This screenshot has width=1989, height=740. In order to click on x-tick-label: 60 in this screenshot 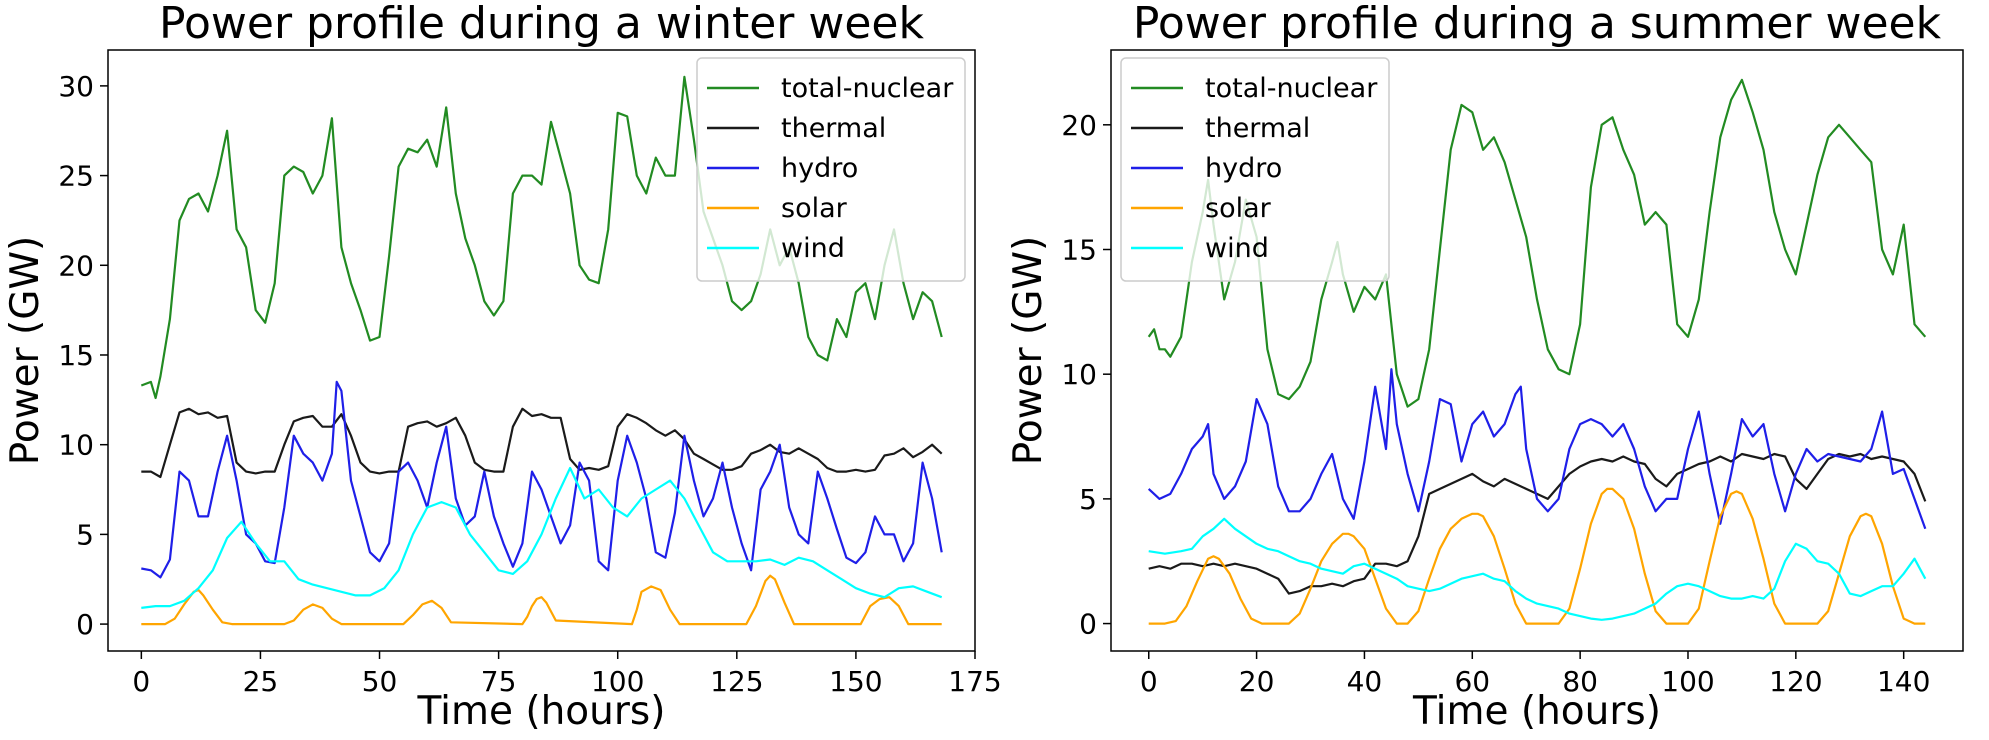, I will do `click(1472, 681)`.